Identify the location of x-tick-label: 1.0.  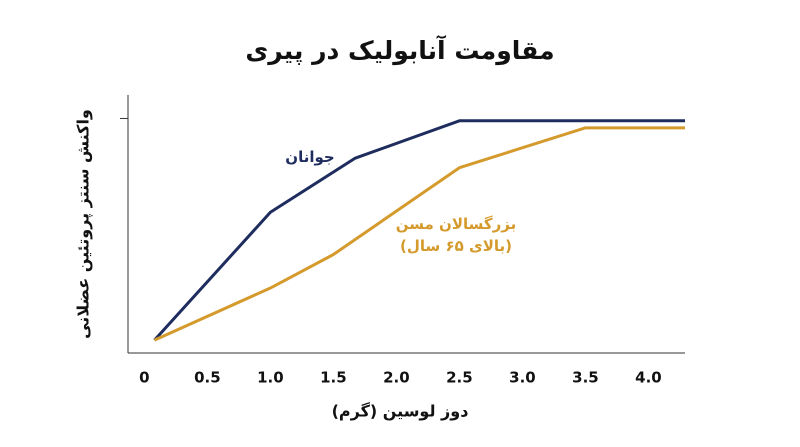
(270, 378).